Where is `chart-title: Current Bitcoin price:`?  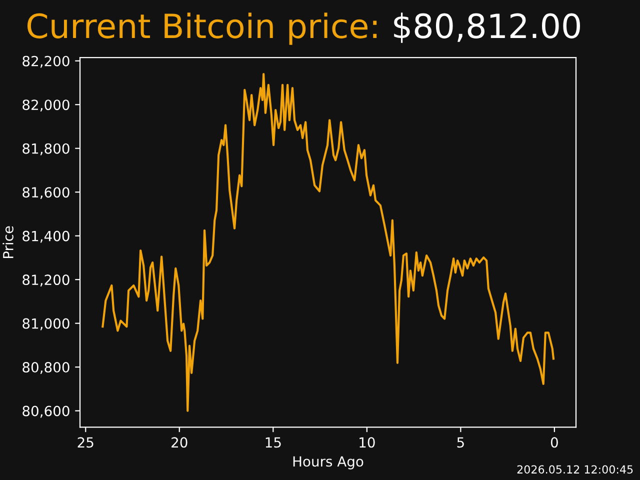
chart-title: Current Bitcoin price: is located at coordinates (202, 28).